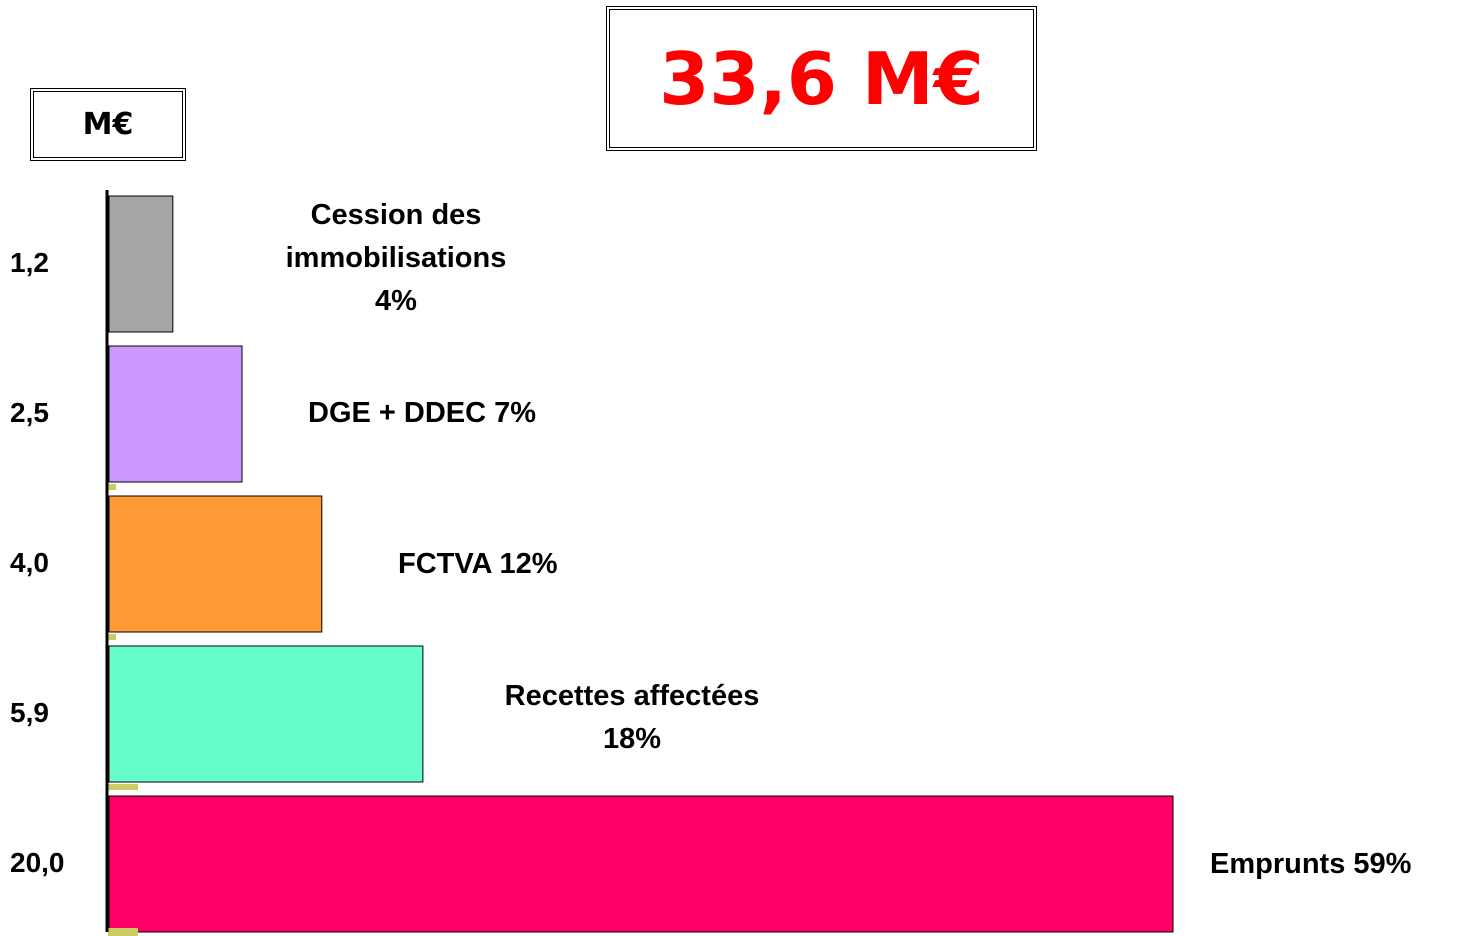 The width and height of the screenshot is (1474, 936). What do you see at coordinates (108, 124) in the screenshot?
I see `unit-label: M€` at bounding box center [108, 124].